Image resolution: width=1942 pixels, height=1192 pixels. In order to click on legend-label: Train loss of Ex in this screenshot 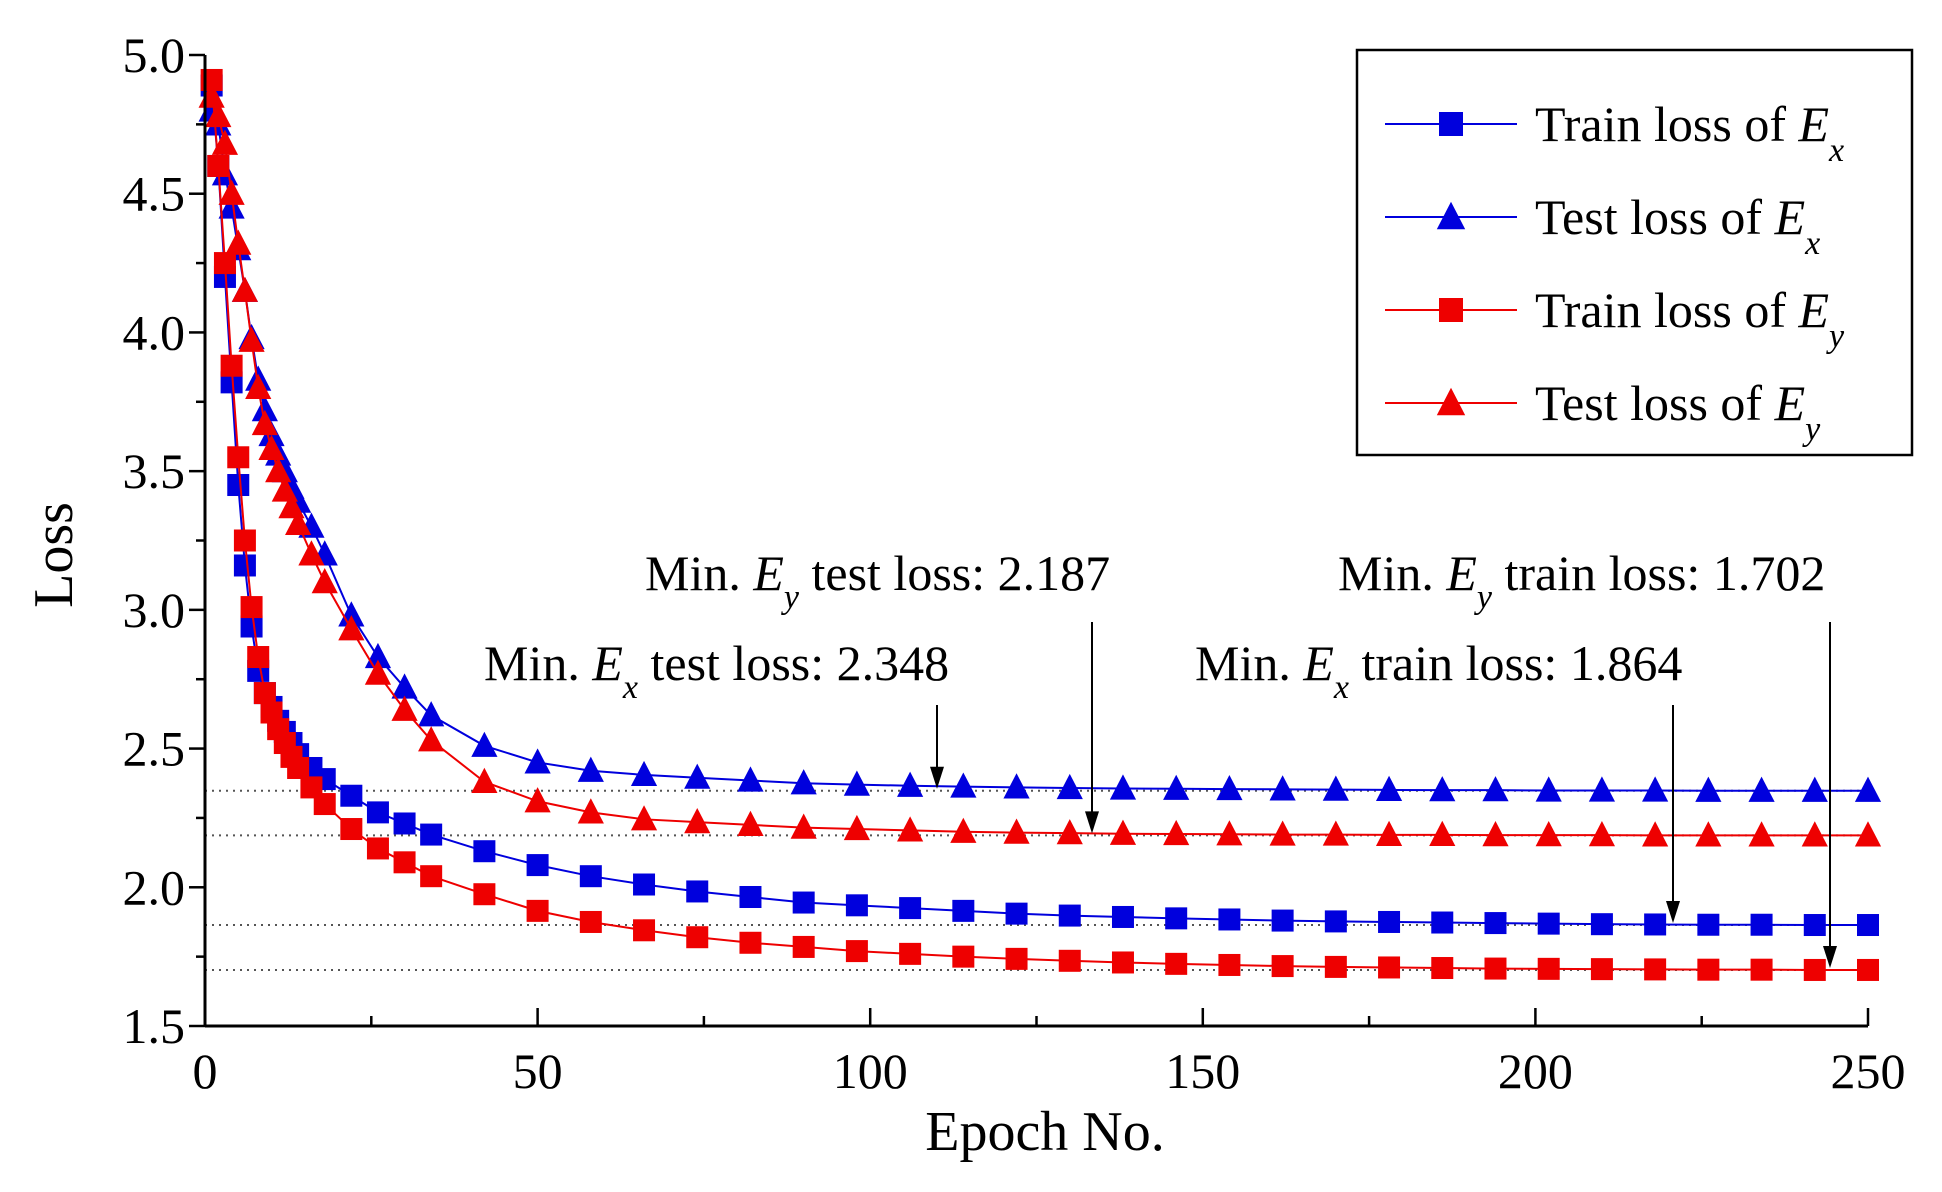, I will do `click(1689, 132)`.